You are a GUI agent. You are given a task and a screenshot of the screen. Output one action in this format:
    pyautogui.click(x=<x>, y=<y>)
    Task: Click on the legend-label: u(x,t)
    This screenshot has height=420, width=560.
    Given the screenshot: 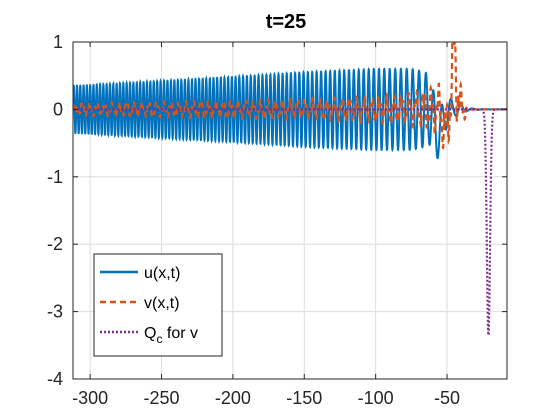 What is the action you would take?
    pyautogui.click(x=162, y=273)
    